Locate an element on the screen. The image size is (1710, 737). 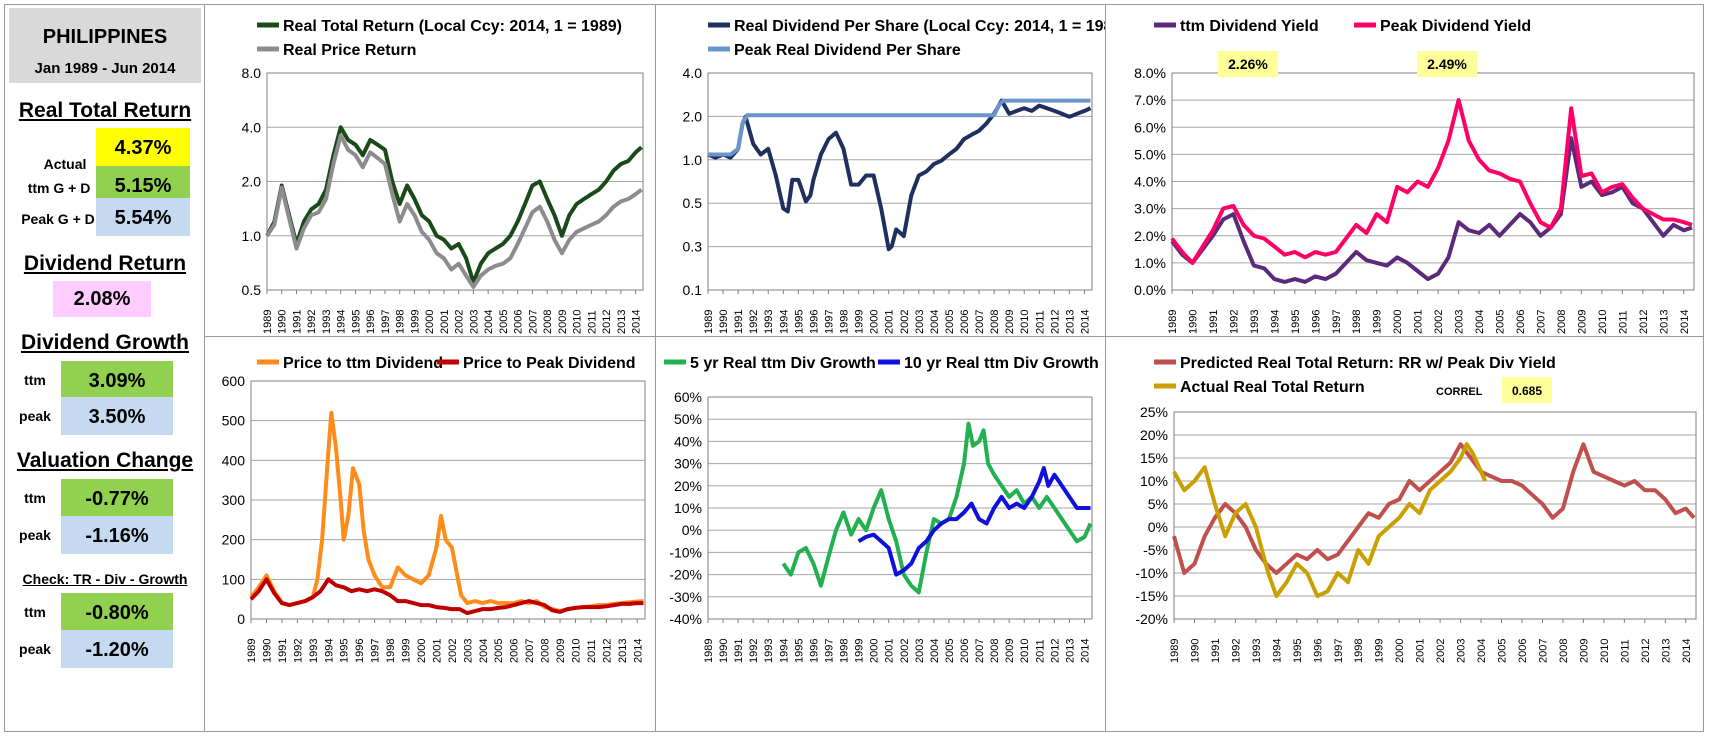
legend-label: Actual Real Total Return is located at coordinates (1272, 387).